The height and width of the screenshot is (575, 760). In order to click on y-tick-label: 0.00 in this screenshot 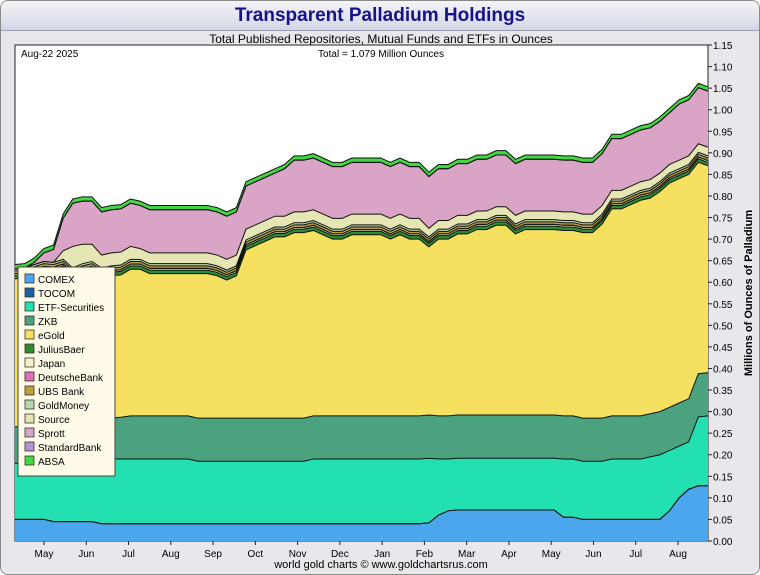, I will do `click(723, 542)`.